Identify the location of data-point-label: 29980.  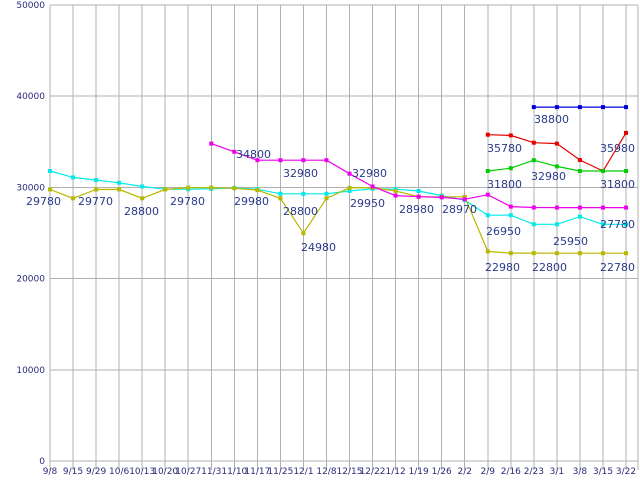
(251, 201).